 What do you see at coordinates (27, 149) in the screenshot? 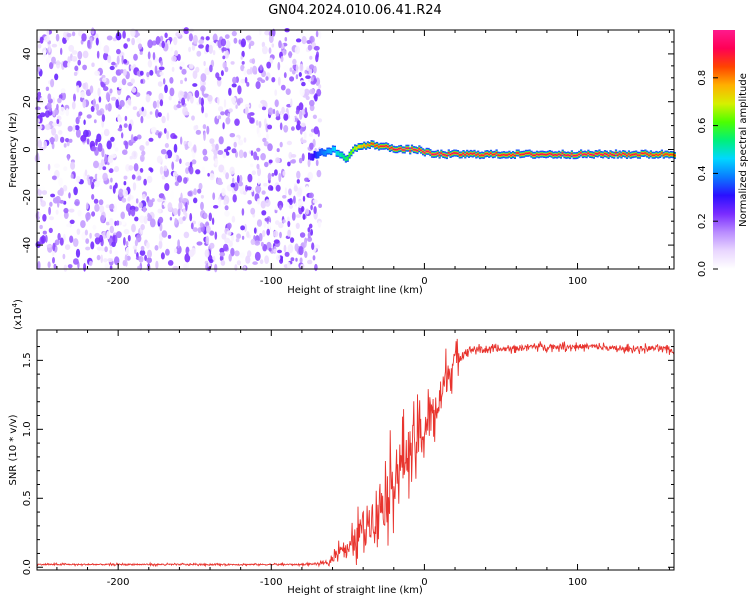
I see `spectrogram-ytick-label: 0` at bounding box center [27, 149].